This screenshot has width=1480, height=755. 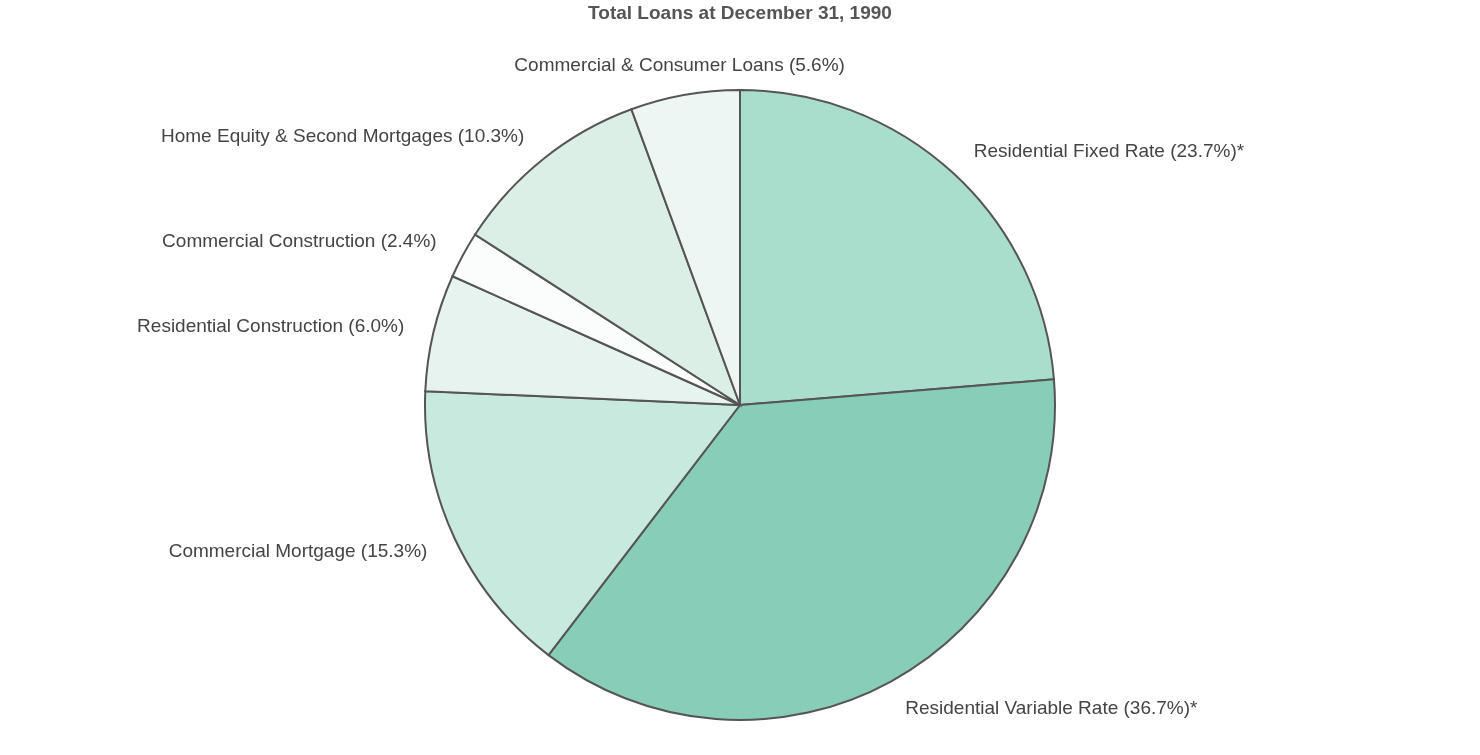 What do you see at coordinates (740, 13) in the screenshot?
I see `chart-title: Total Loans at December 31, 1990` at bounding box center [740, 13].